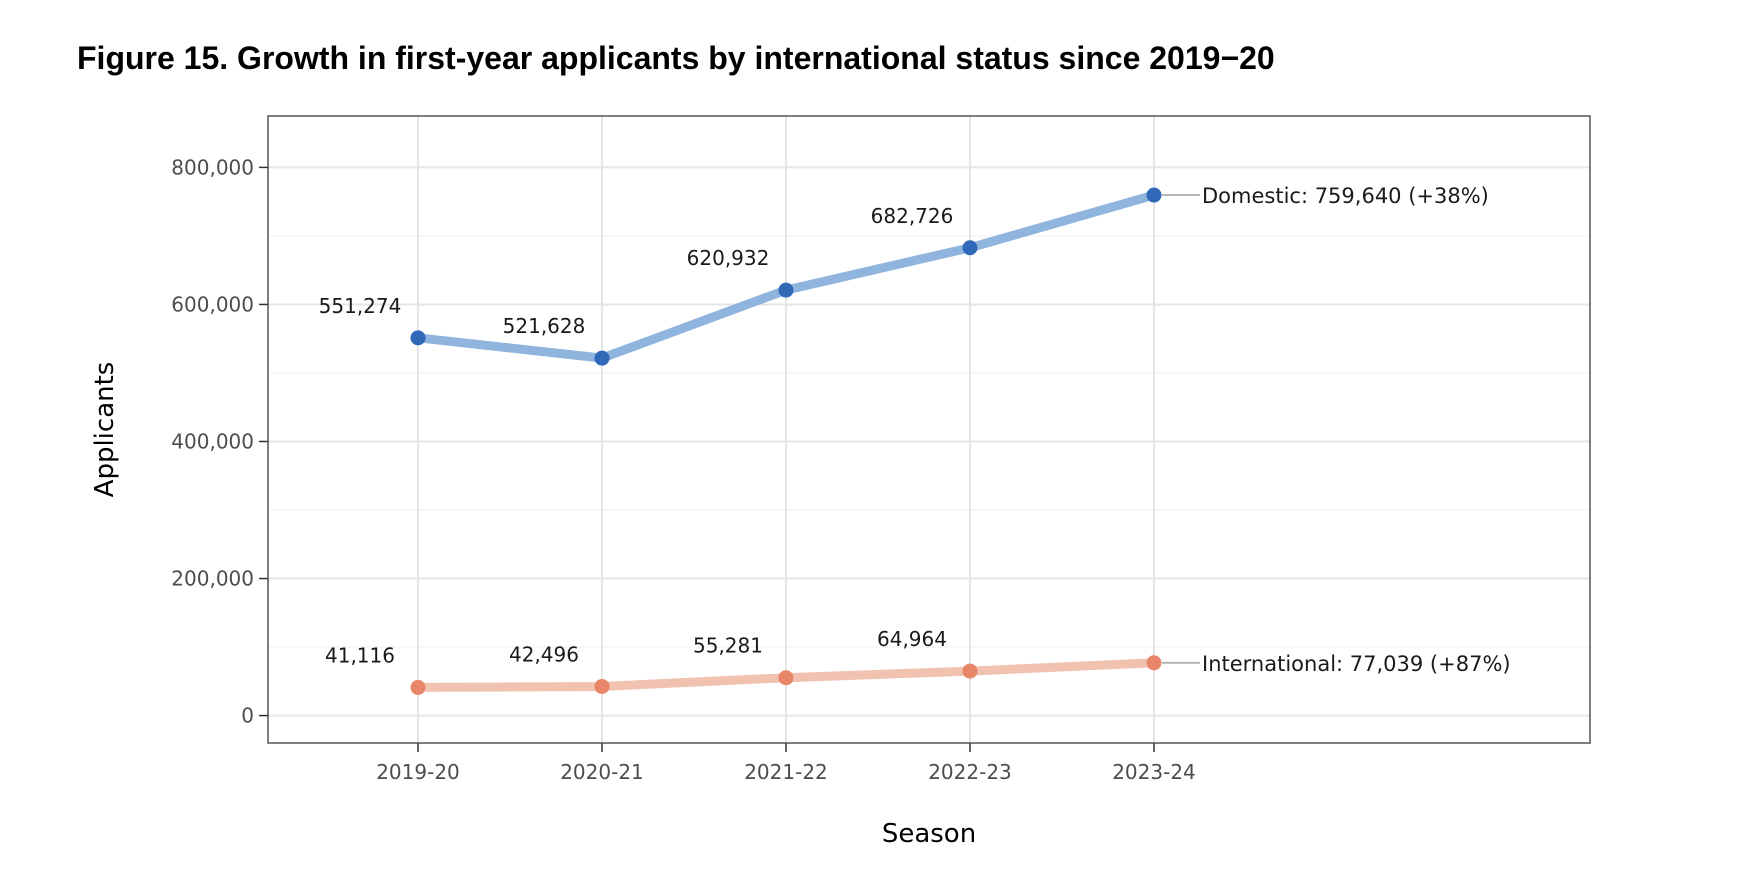  I want to click on data-label-domestic: 521,628, so click(544, 326).